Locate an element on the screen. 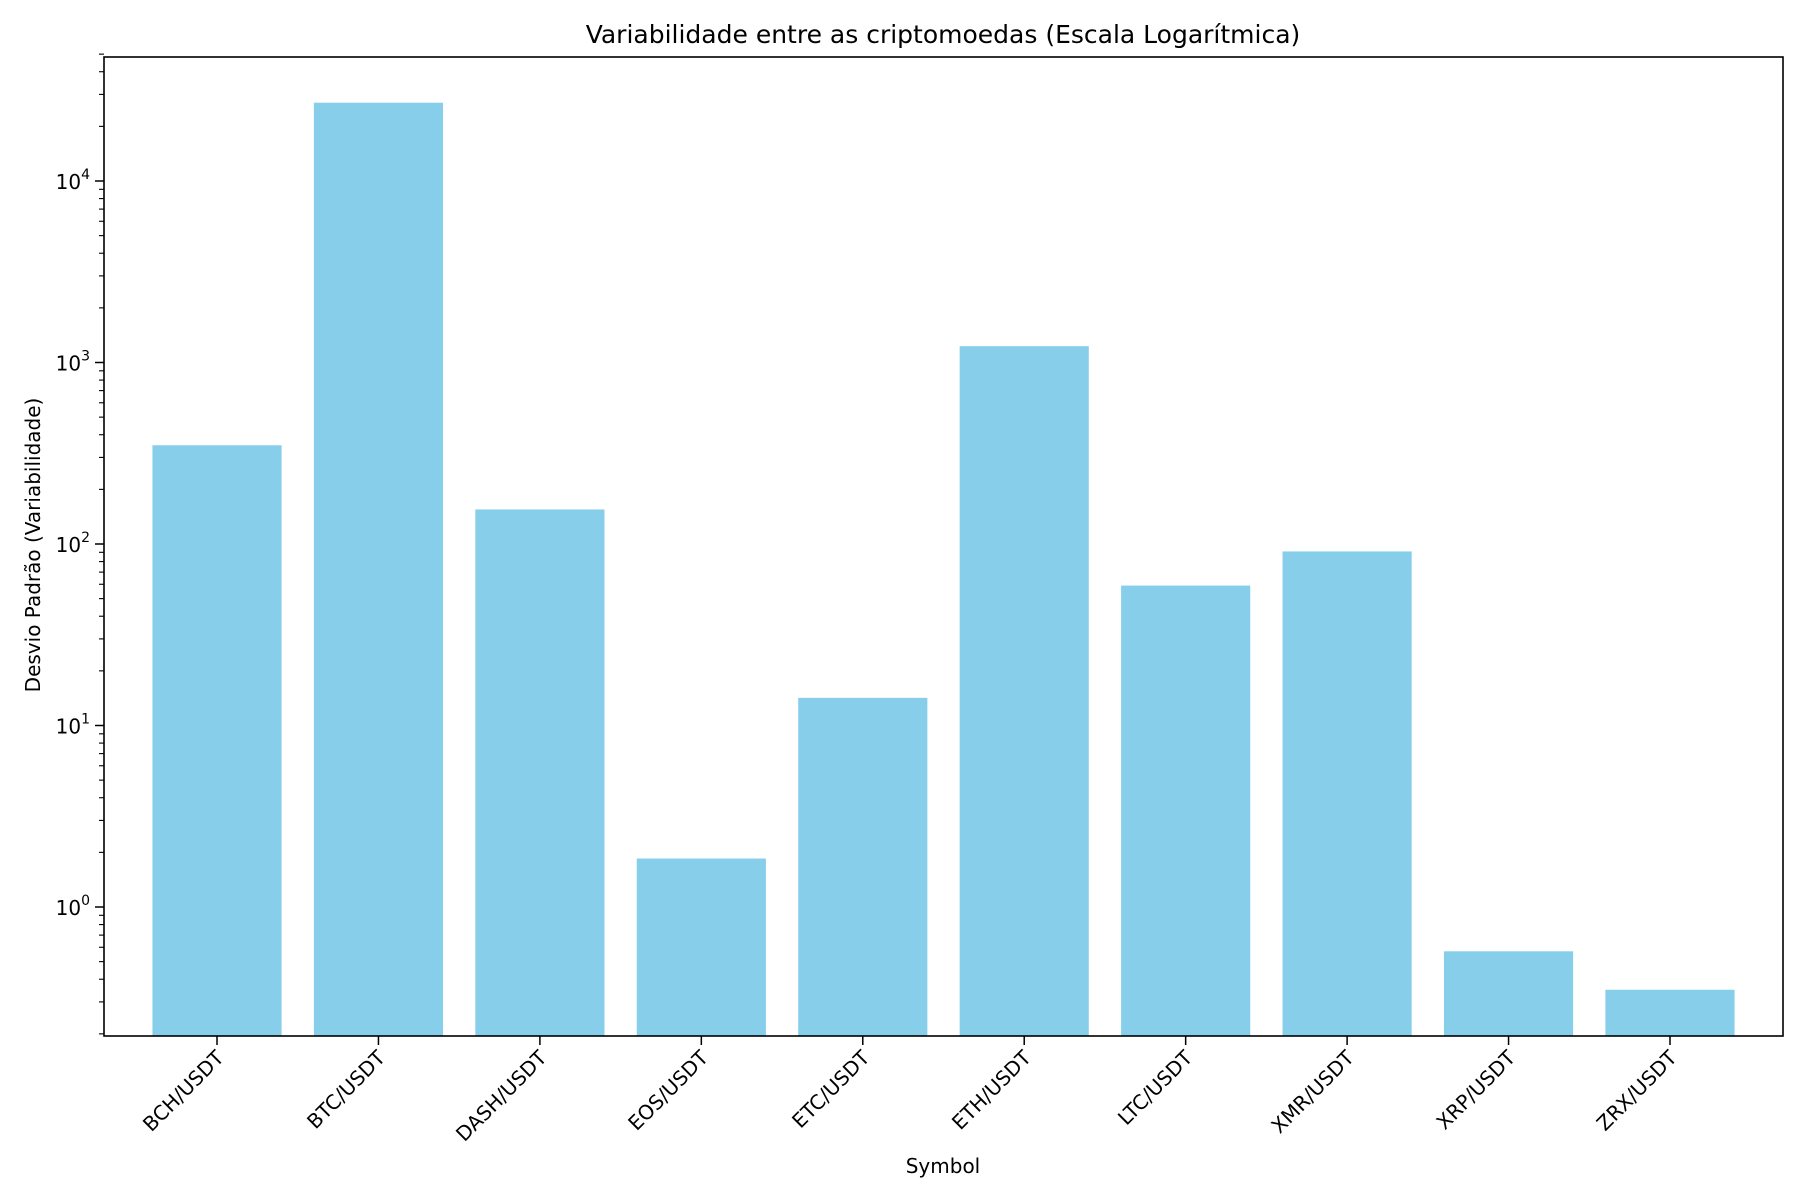 The image size is (1800, 1200). x-axis-label: Symbol is located at coordinates (943, 1166).